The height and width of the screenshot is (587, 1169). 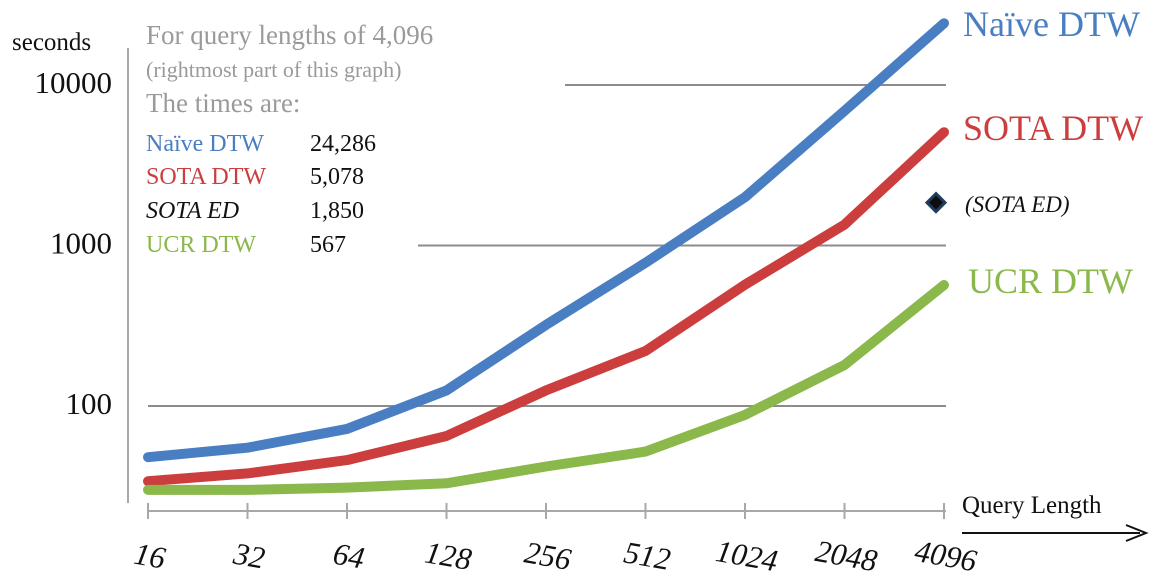 What do you see at coordinates (1017, 204) in the screenshot?
I see `series-label-sota-ed: (SOTA ED)` at bounding box center [1017, 204].